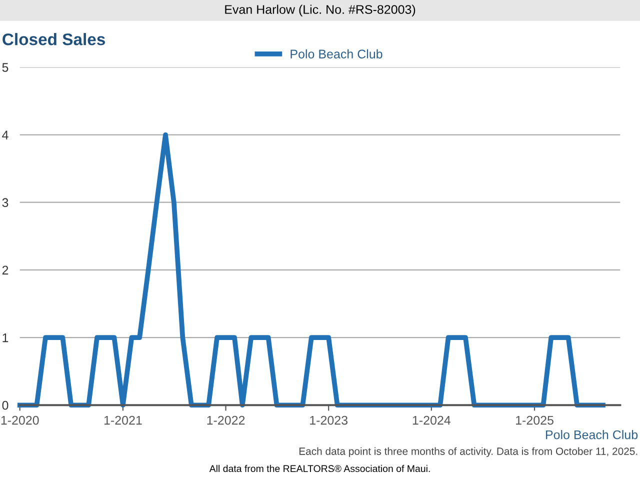  I want to click on text: Polo Beach Club, so click(592, 435).